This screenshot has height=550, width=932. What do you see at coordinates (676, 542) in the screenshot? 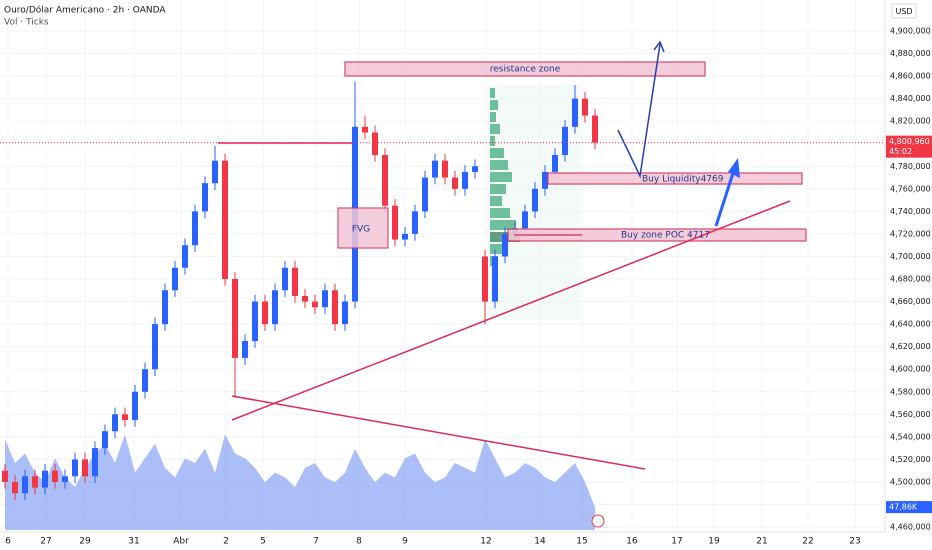
I see `x-tick-label: 17` at bounding box center [676, 542].